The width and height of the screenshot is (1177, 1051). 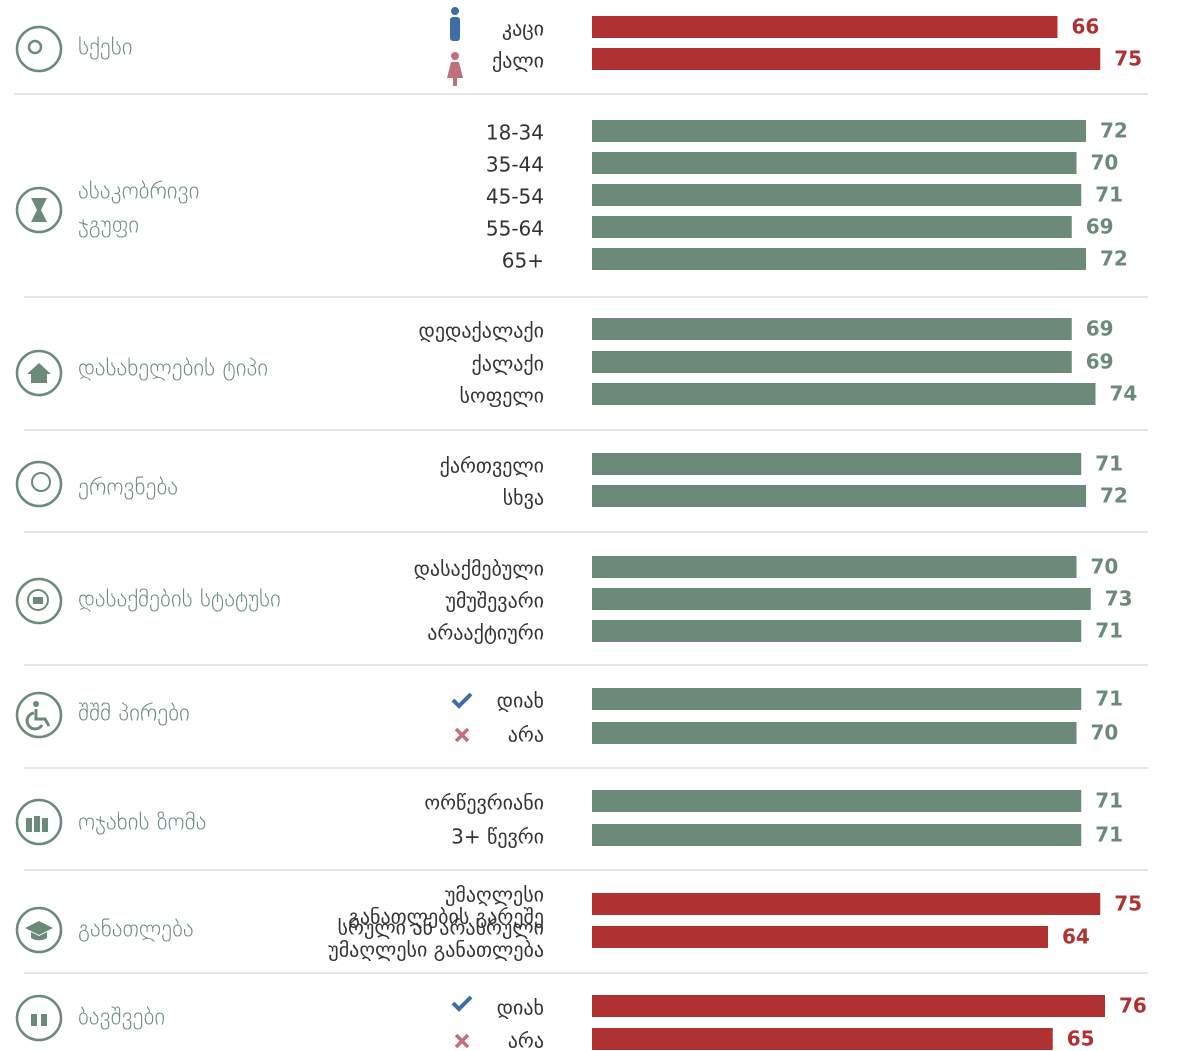 What do you see at coordinates (446, 917) in the screenshot?
I see `item-label: განათლების გარეშე` at bounding box center [446, 917].